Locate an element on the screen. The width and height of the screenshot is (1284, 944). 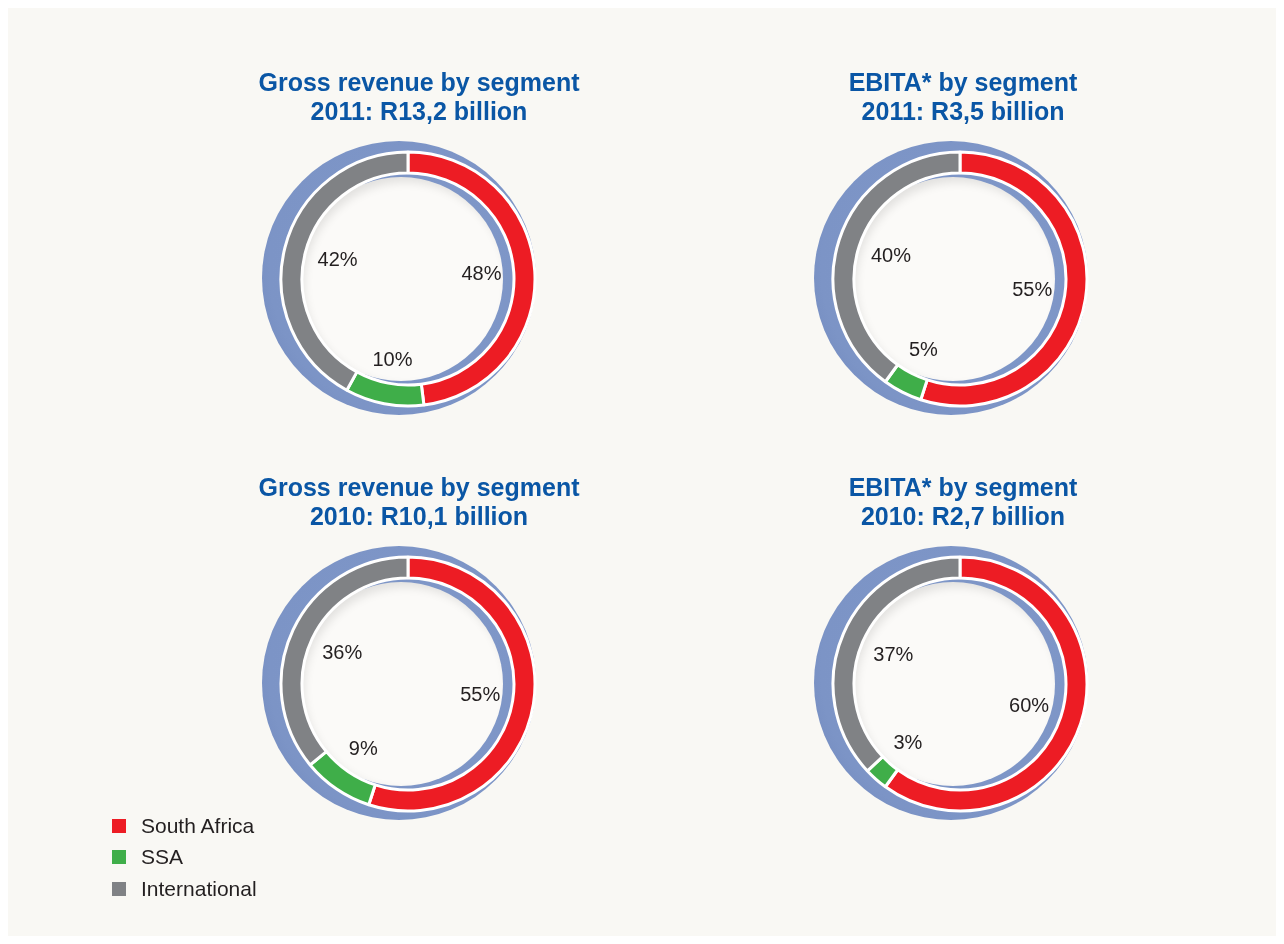
legend-label: International is located at coordinates (199, 888).